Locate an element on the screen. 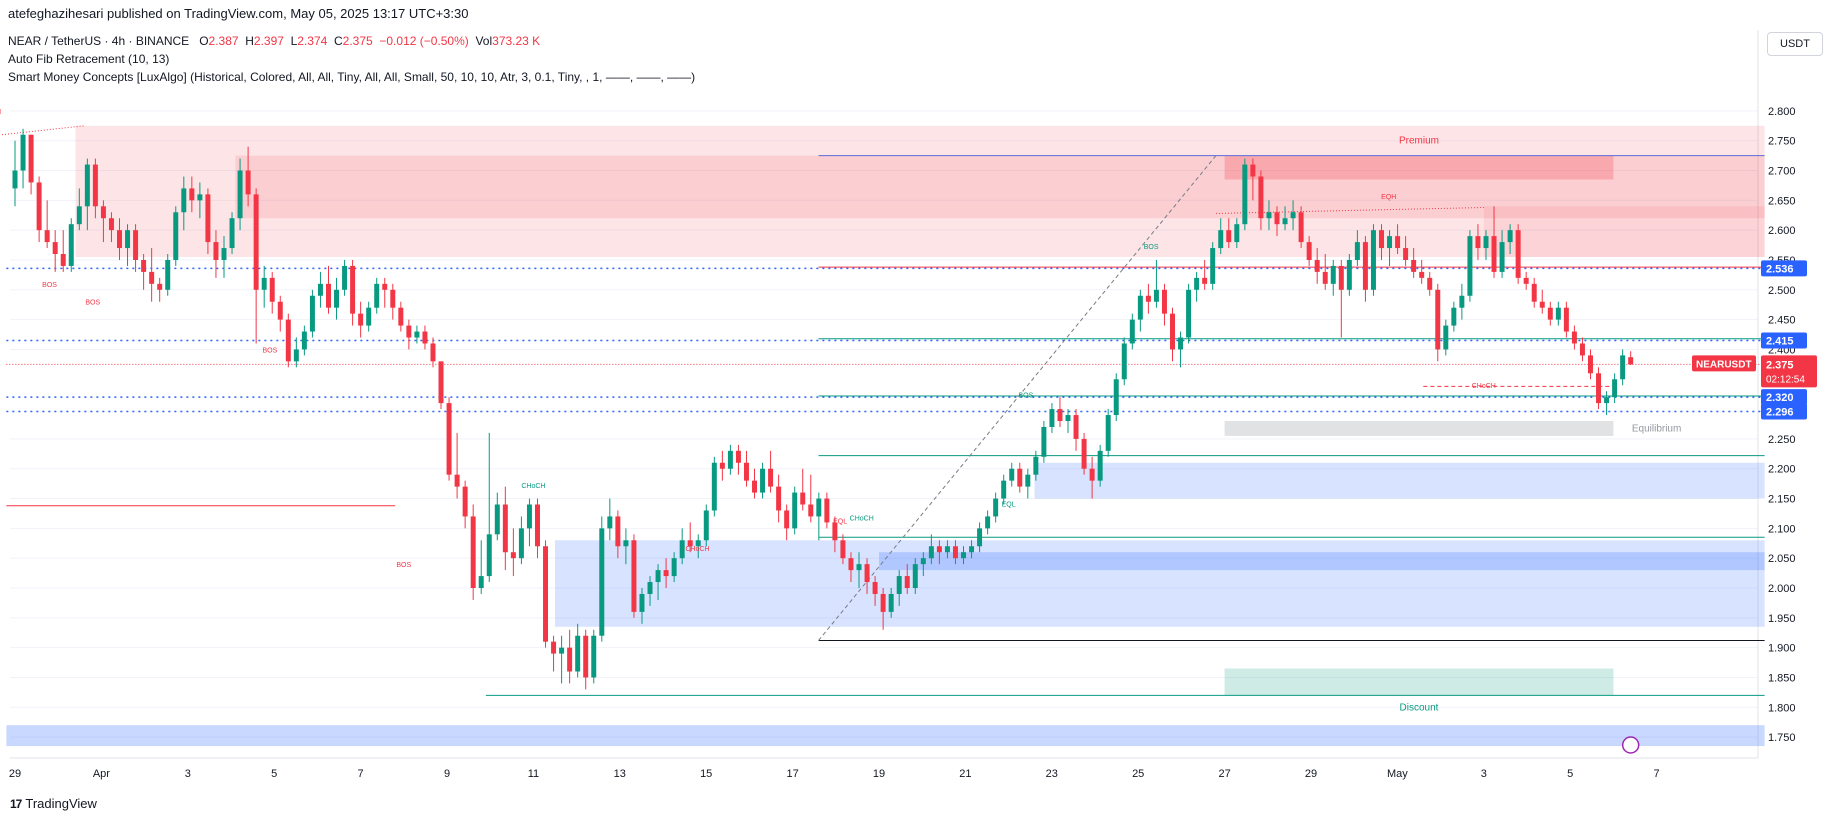 The width and height of the screenshot is (1835, 821). time-tick-label: 13 is located at coordinates (620, 774).